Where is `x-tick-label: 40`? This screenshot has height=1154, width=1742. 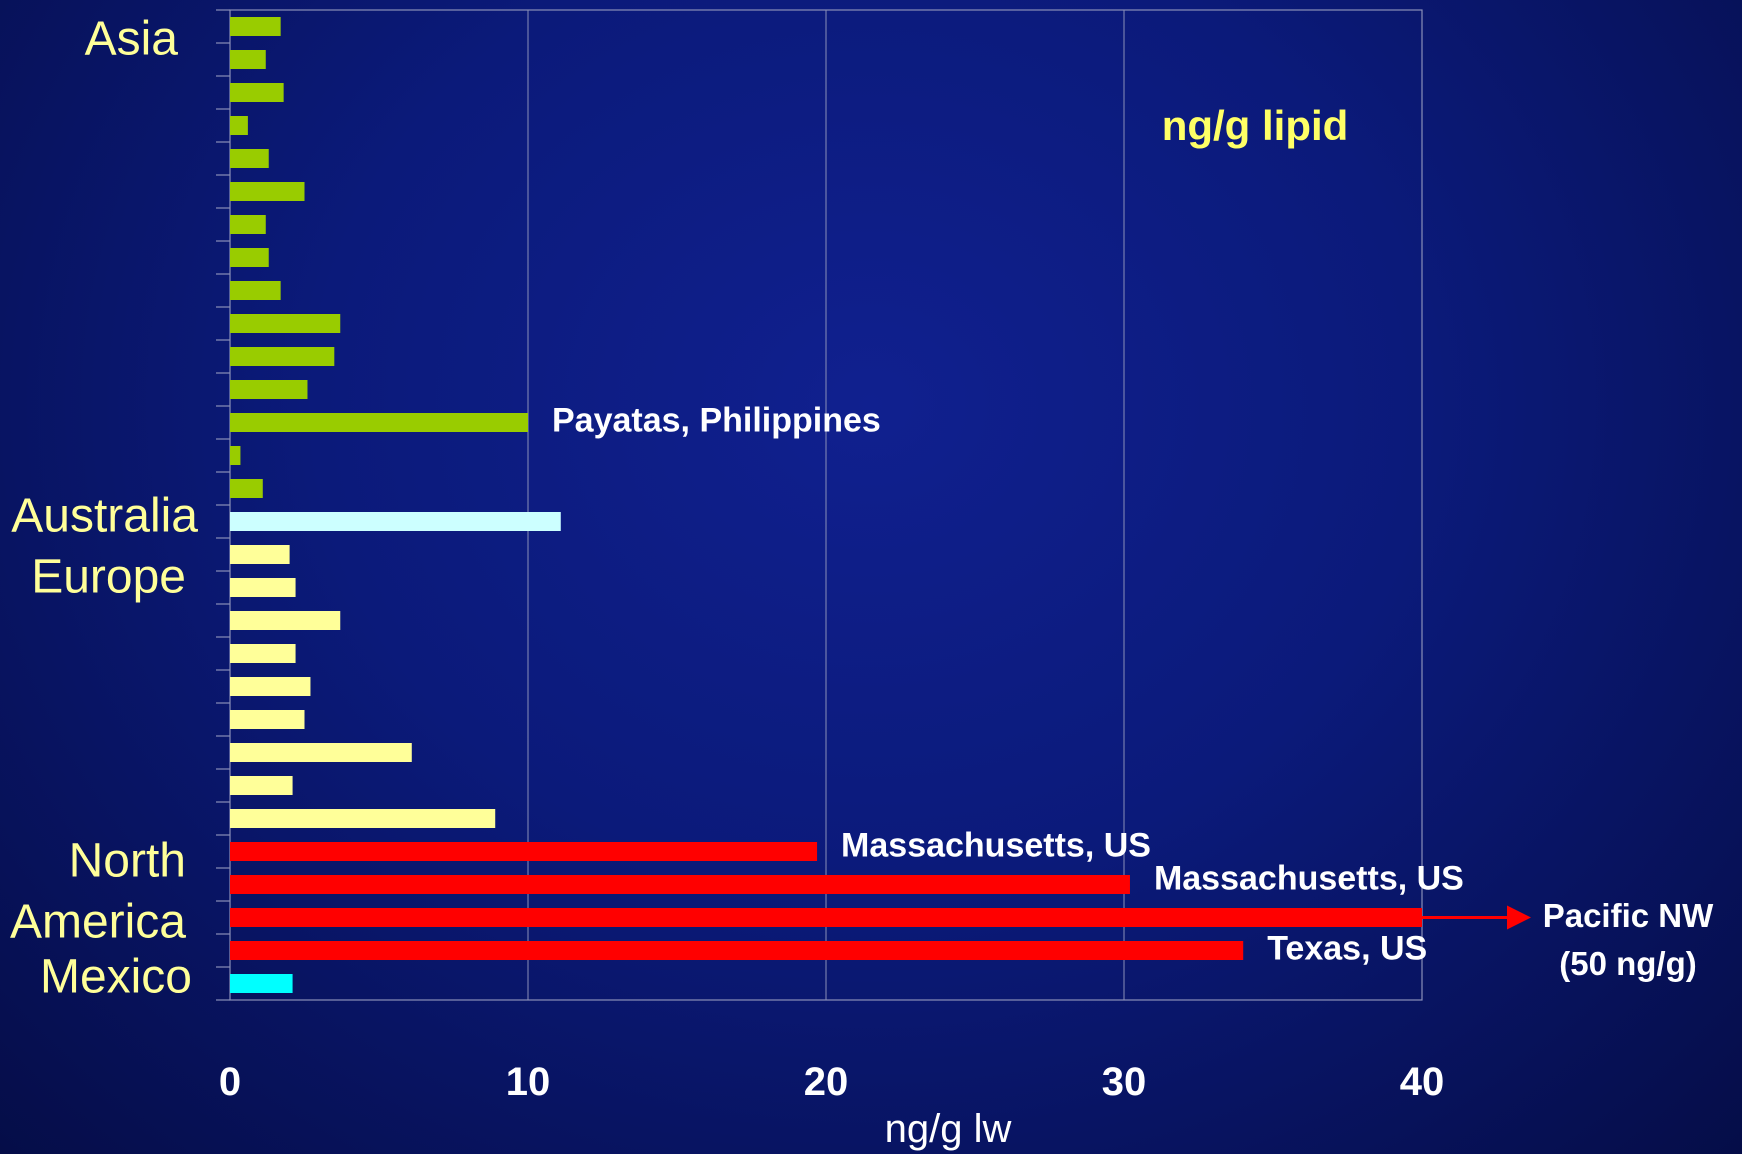
x-tick-label: 40 is located at coordinates (1422, 1082).